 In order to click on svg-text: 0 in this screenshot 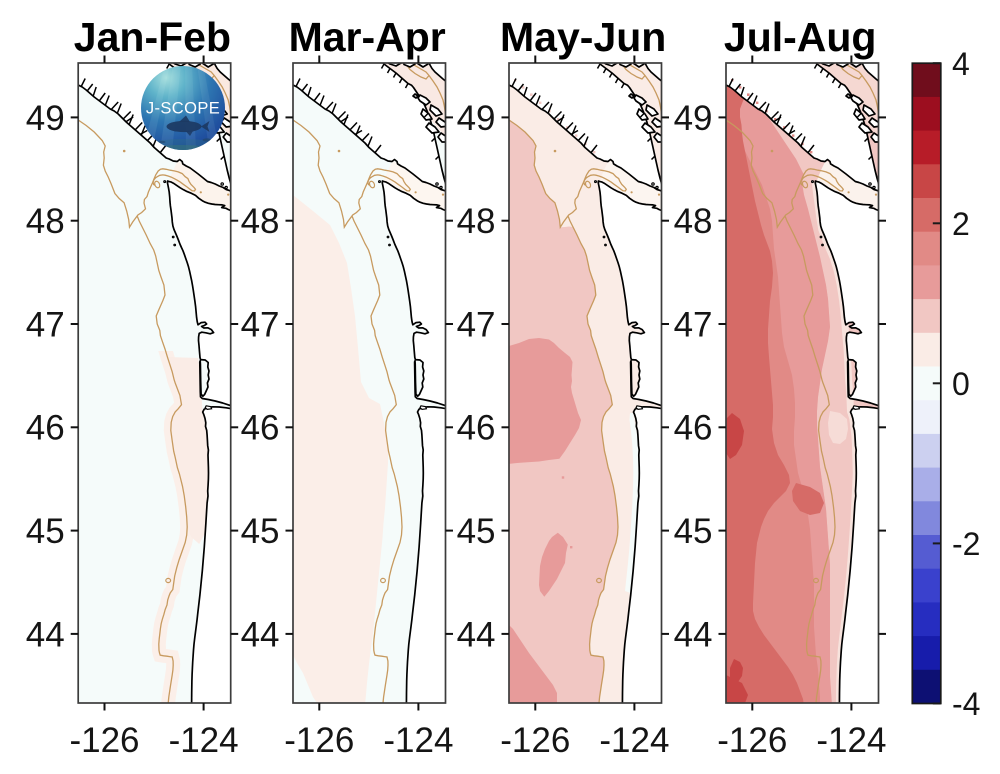, I will do `click(961, 384)`.